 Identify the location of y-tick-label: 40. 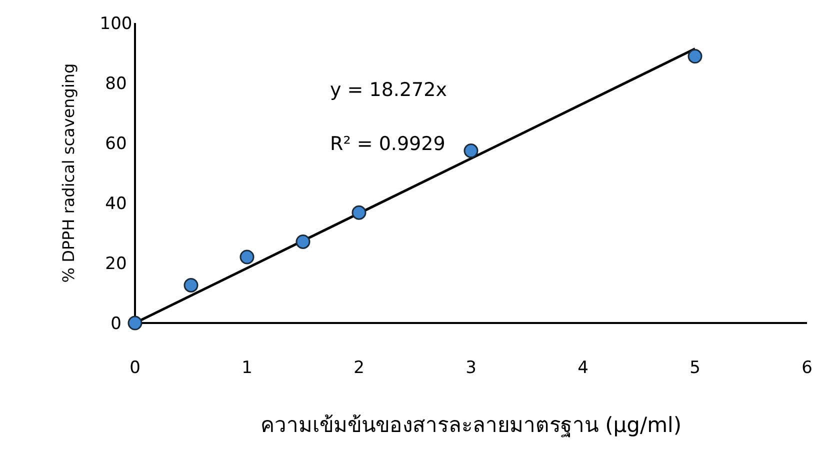
(116, 204).